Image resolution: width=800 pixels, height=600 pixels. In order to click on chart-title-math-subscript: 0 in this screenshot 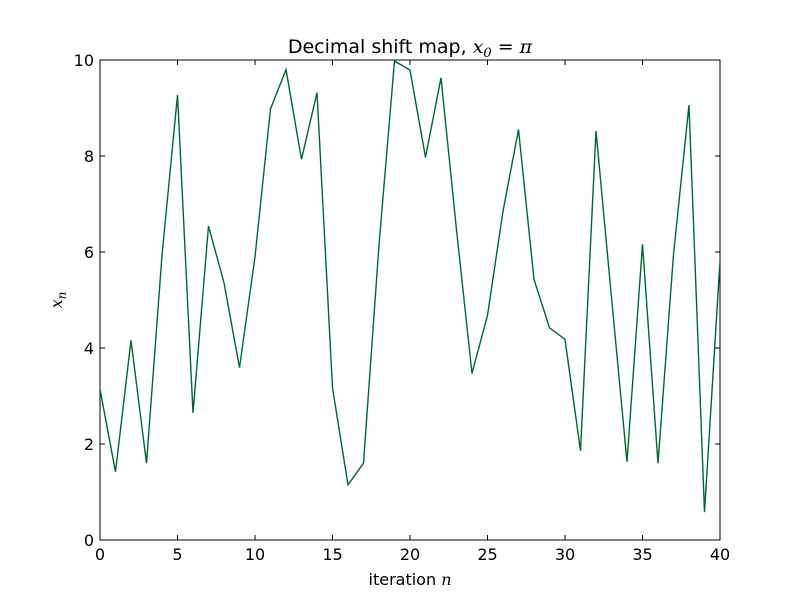, I will do `click(487, 53)`.